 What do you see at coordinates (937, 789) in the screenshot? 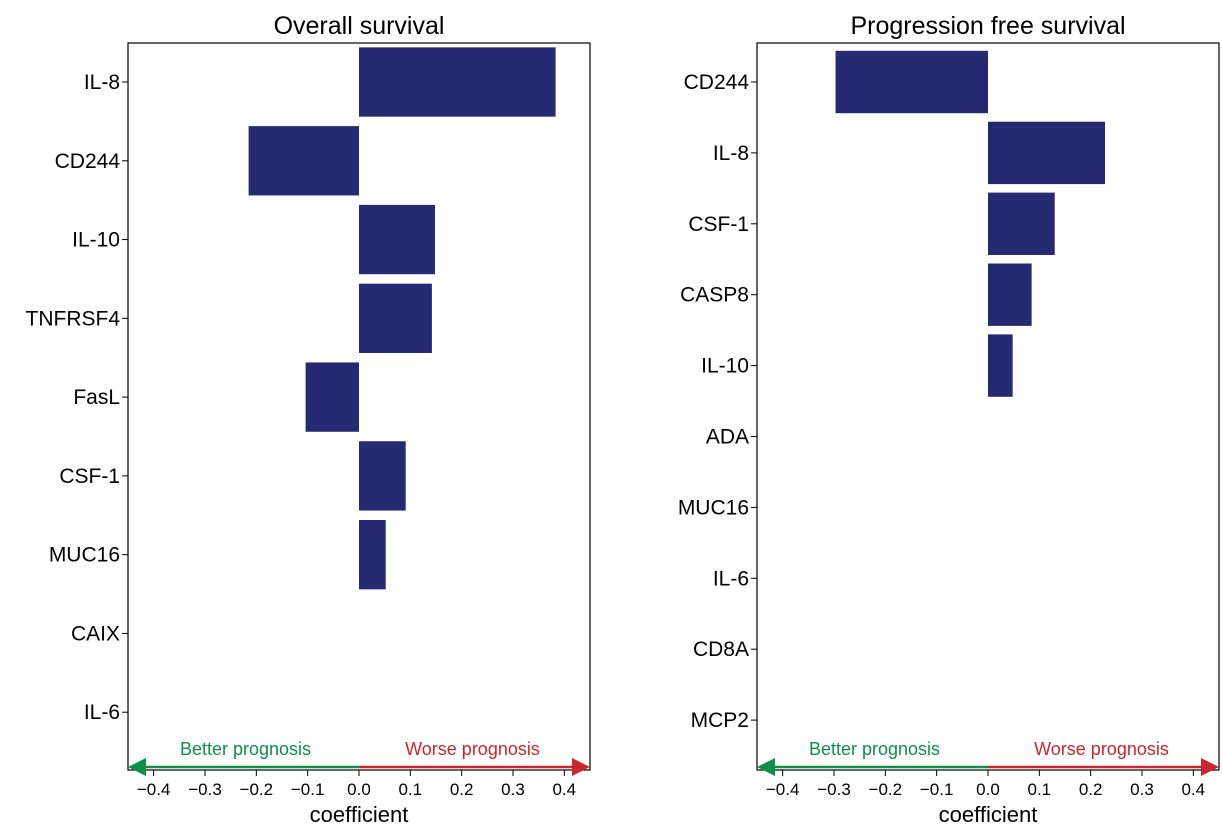
I see `pfs-xtick-label: −0.1` at bounding box center [937, 789].